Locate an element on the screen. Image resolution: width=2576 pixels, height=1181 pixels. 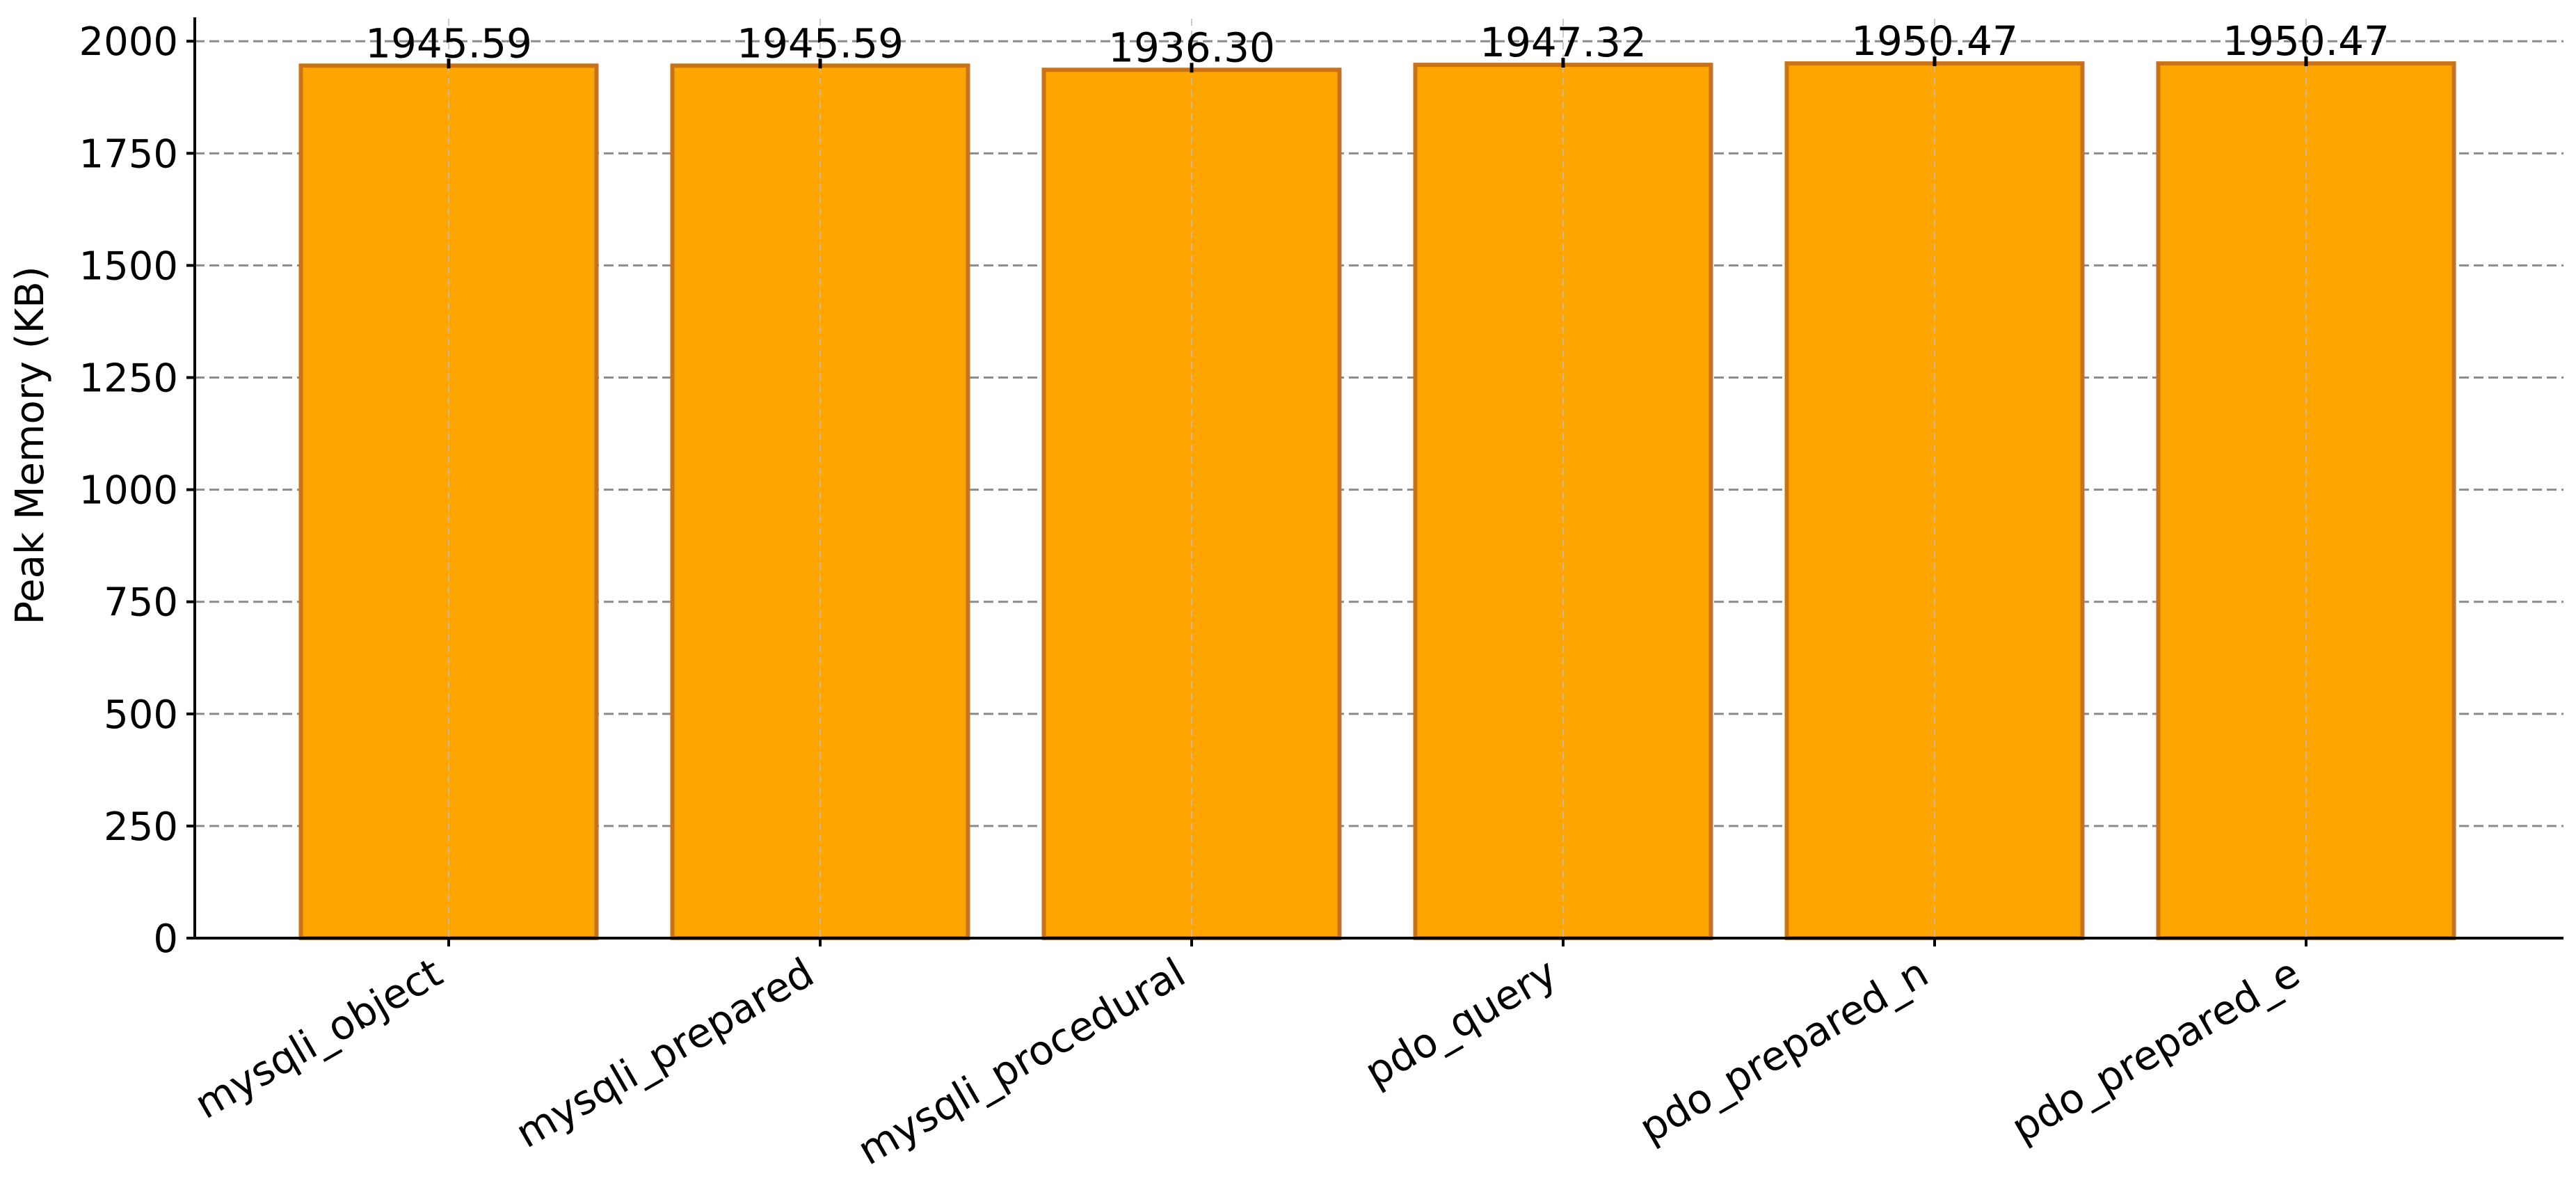
bar-pdo_prepared_n is located at coordinates (1934, 501).